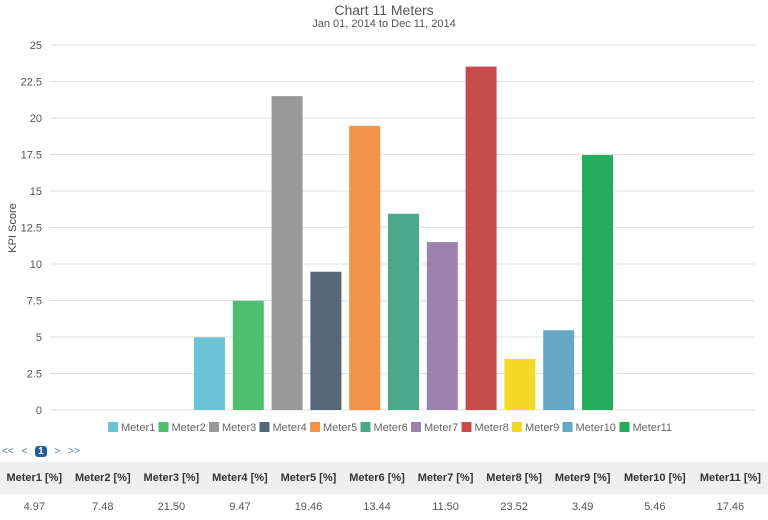  Describe the element at coordinates (403, 311) in the screenshot. I see `bar-meter6` at that location.